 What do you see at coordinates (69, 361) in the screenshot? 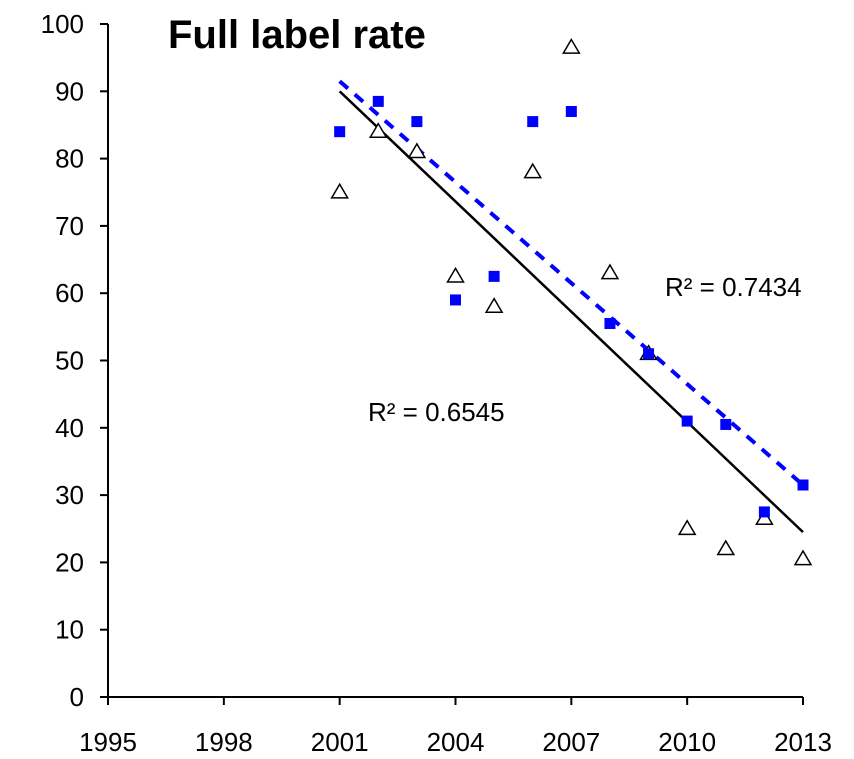
I see `y-tick-label: 50` at bounding box center [69, 361].